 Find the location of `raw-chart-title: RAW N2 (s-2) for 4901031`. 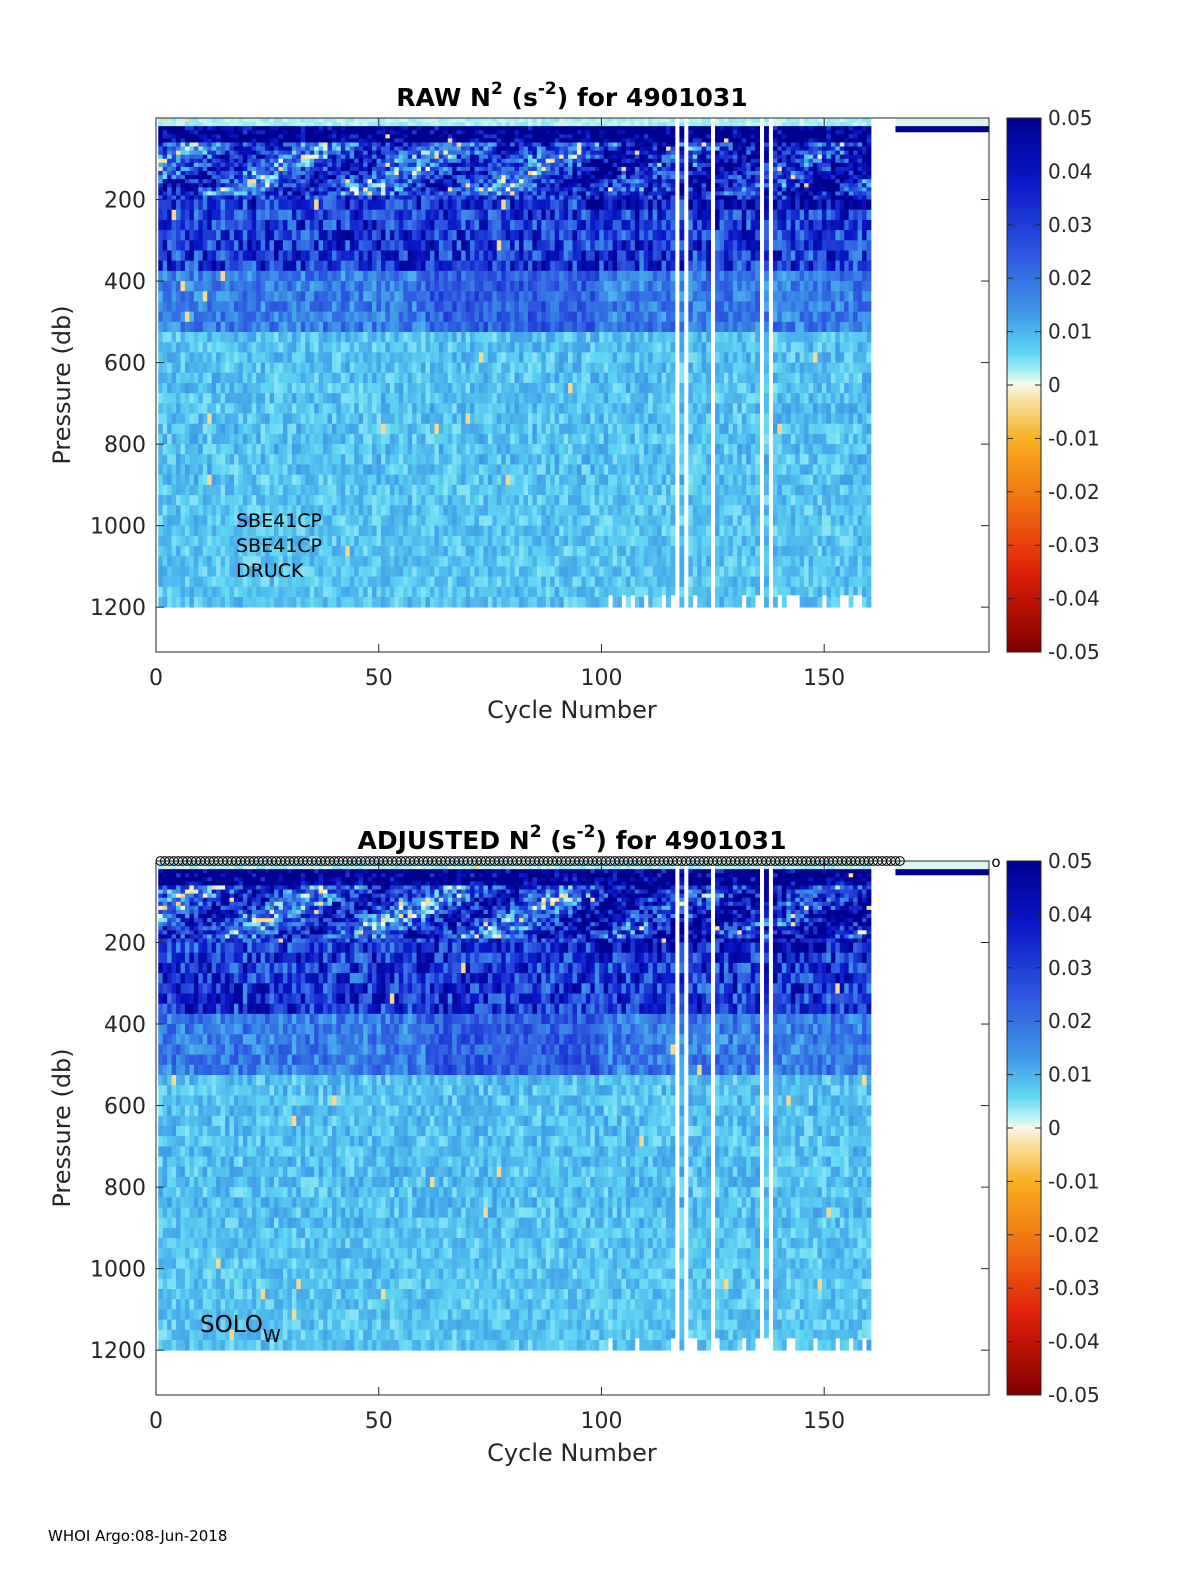

raw-chart-title: RAW N2 (s-2) for 4901031 is located at coordinates (571, 95).